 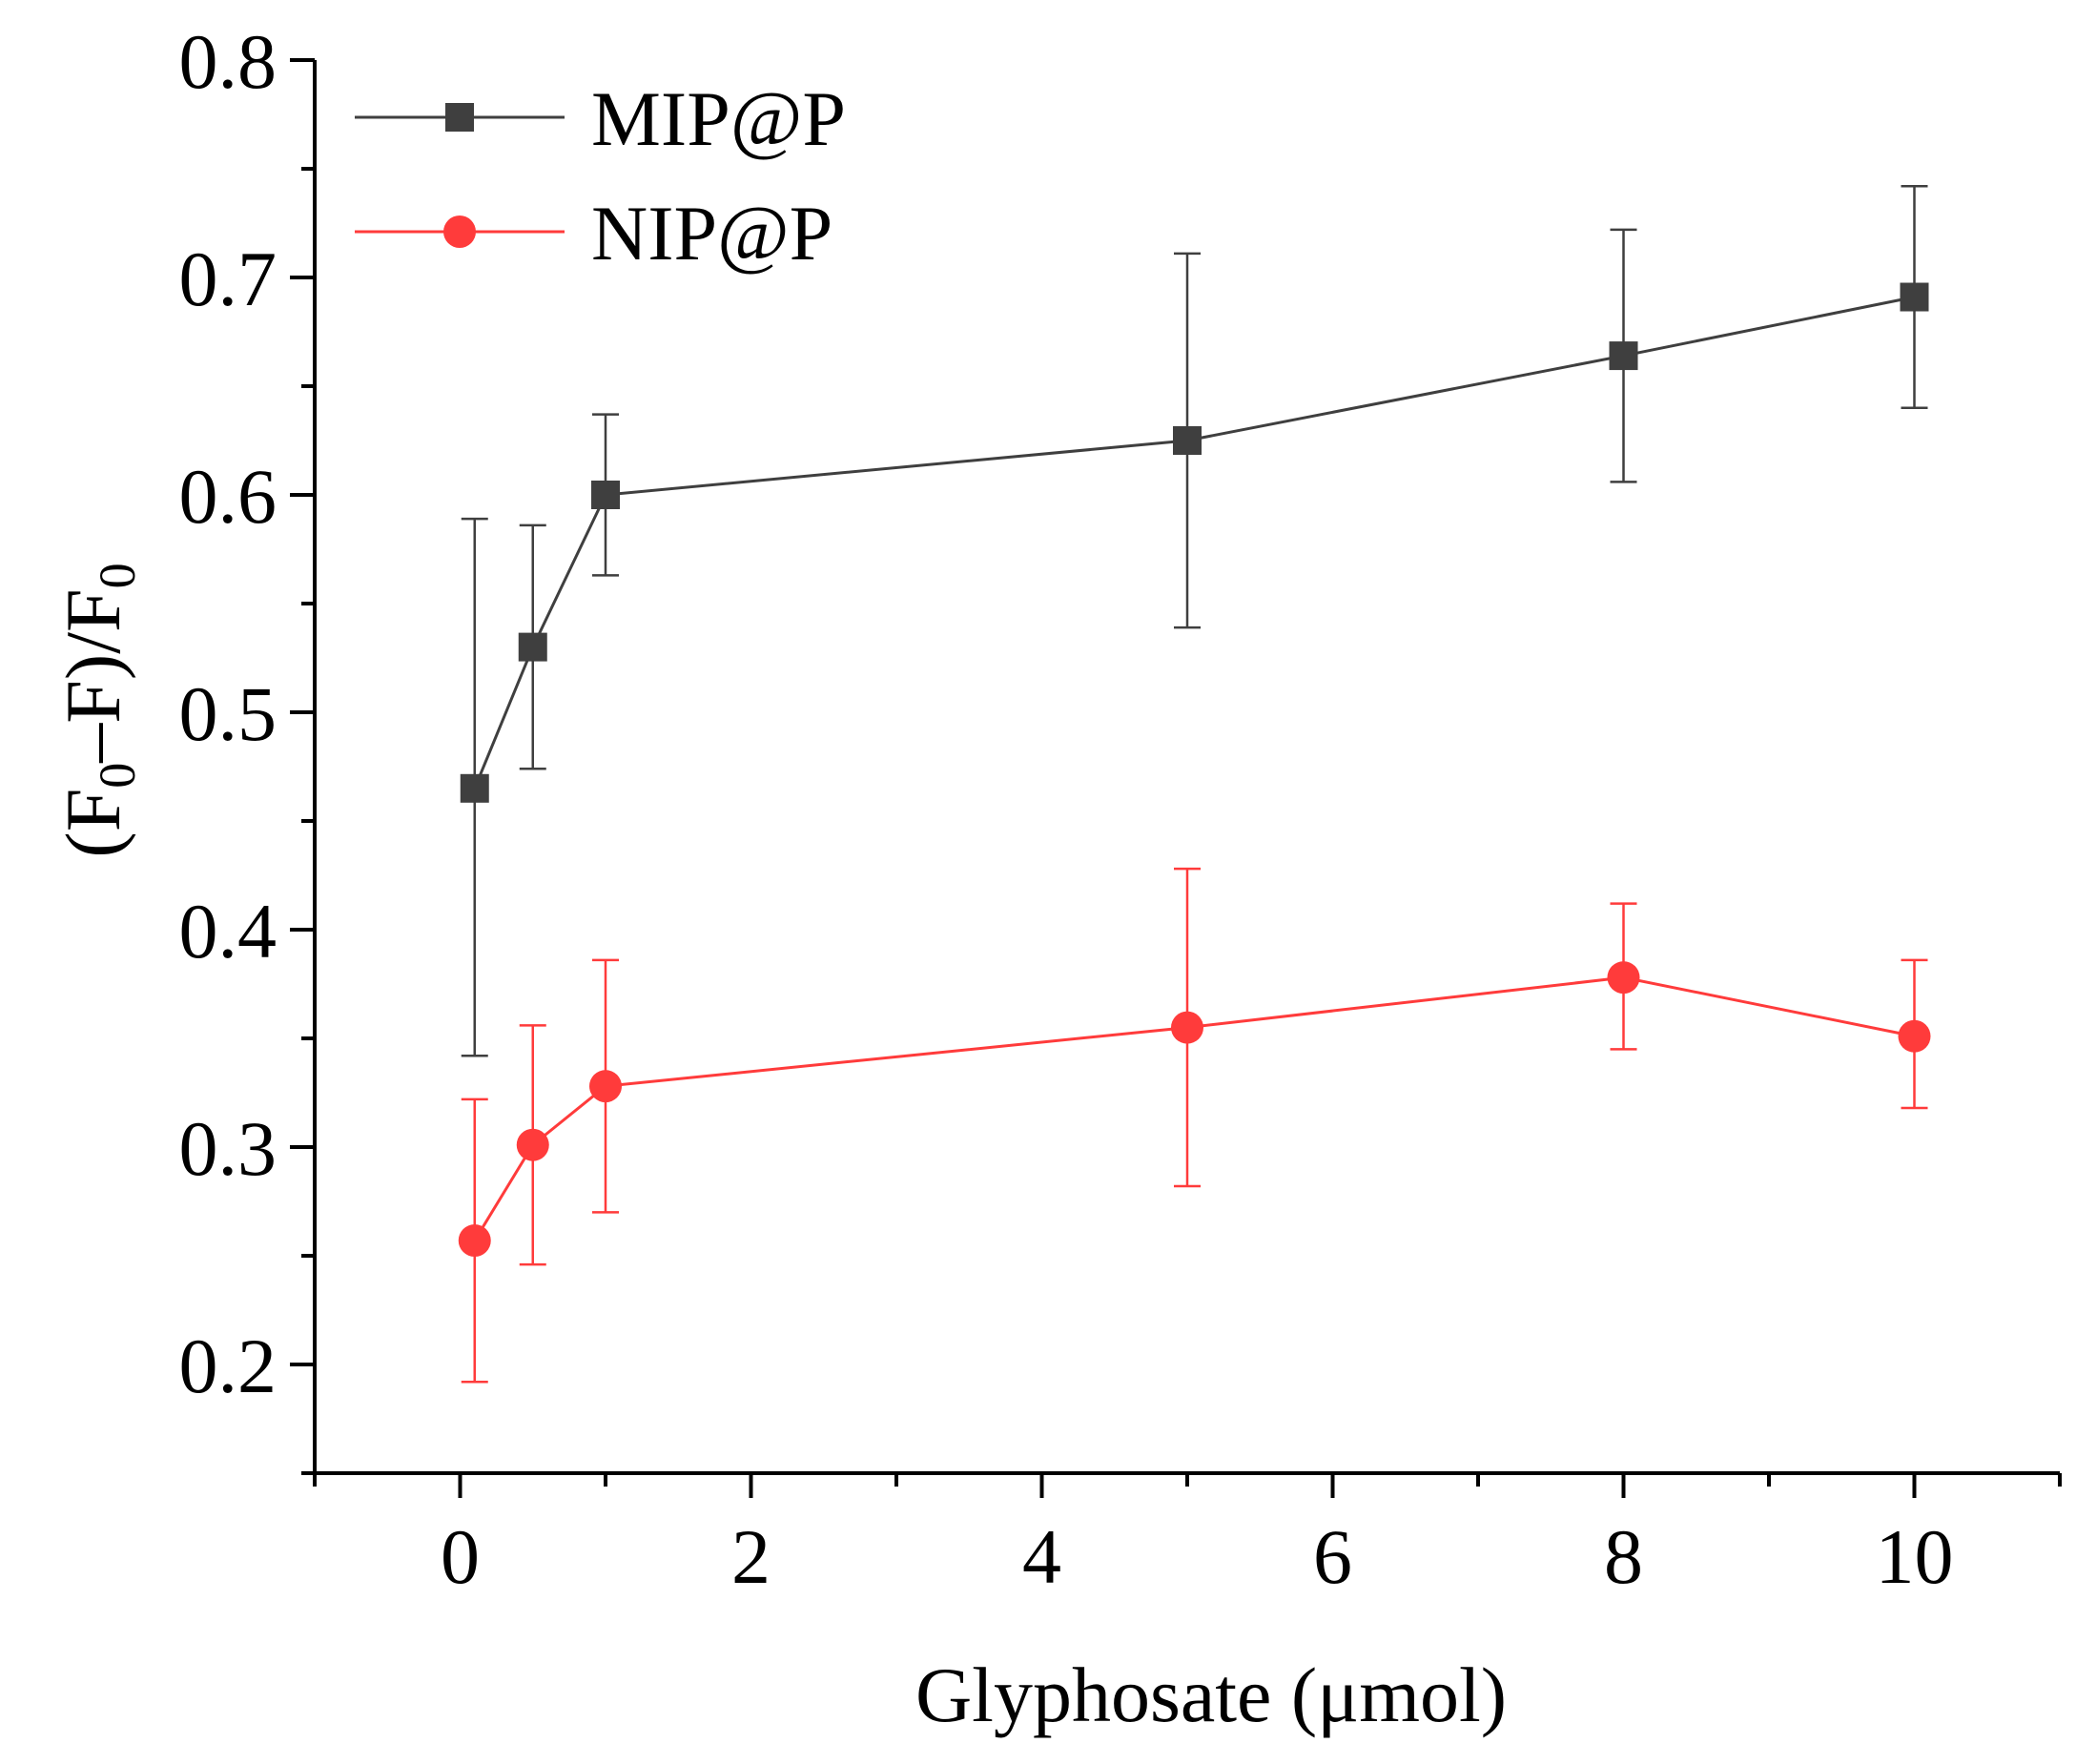 What do you see at coordinates (228, 931) in the screenshot?
I see `y-tick-label: 0.4` at bounding box center [228, 931].